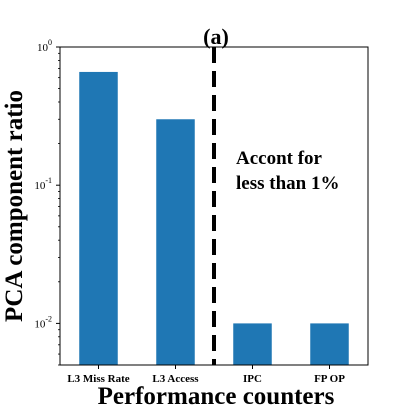  What do you see at coordinates (279, 158) in the screenshot?
I see `annotation-line-1: Accont for` at bounding box center [279, 158].